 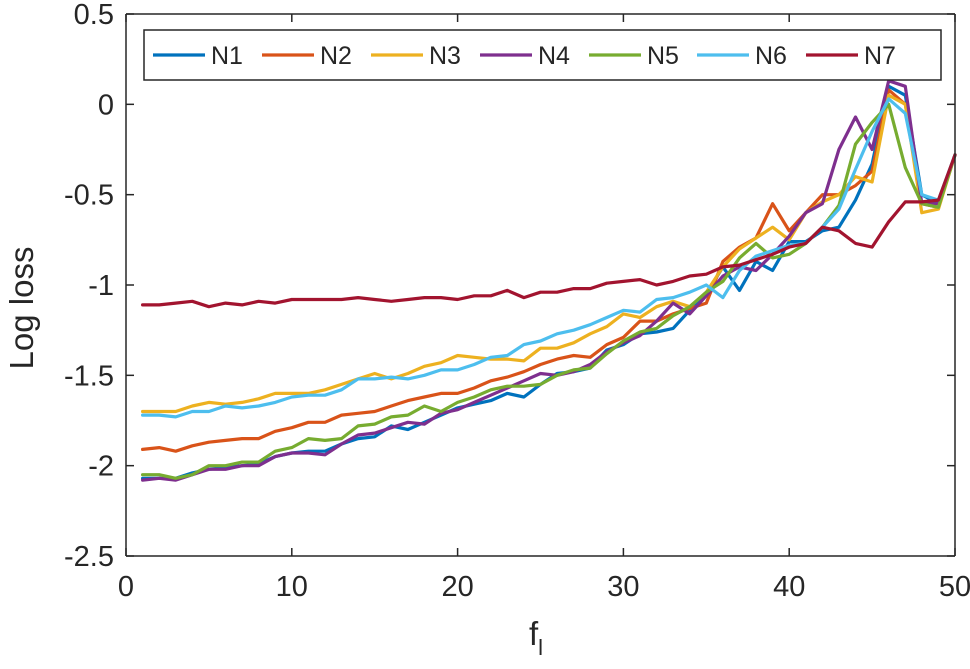 I want to click on x-tick-label: 20, so click(x=457, y=587).